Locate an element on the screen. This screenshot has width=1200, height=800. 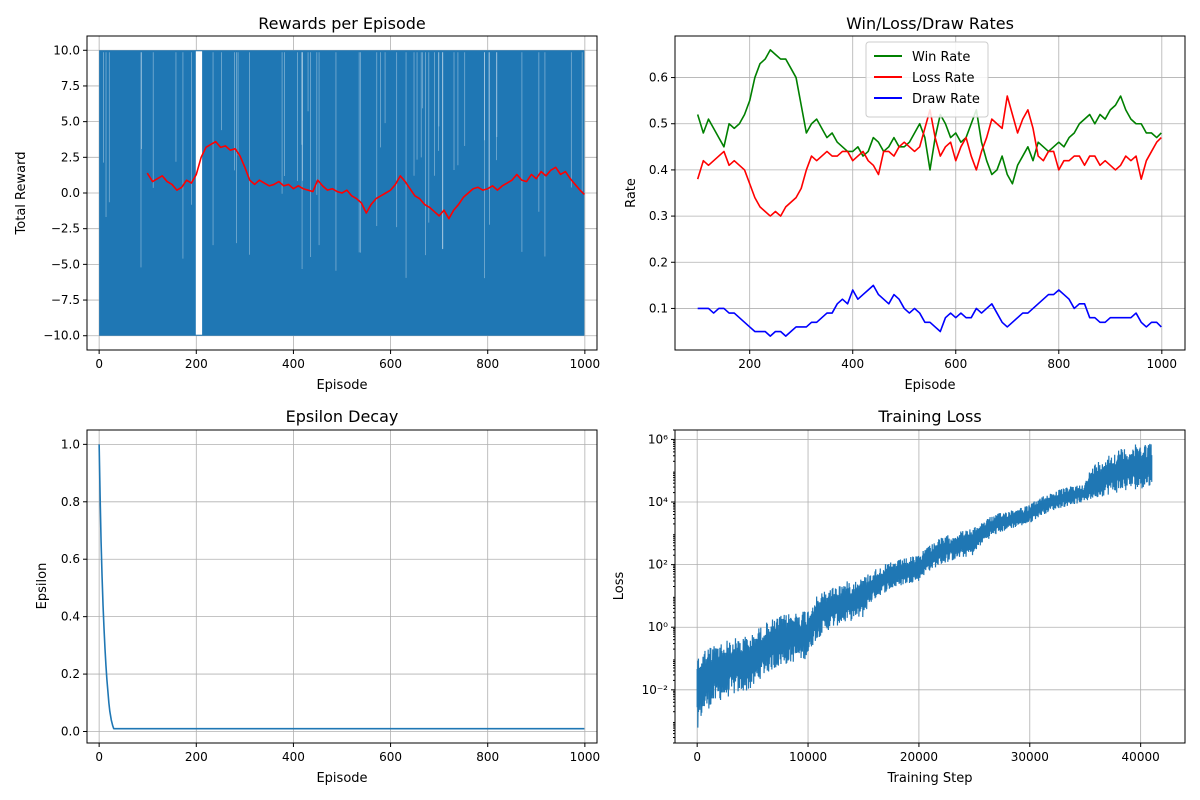
y-tick-label: 0.1 is located at coordinates (658, 308).